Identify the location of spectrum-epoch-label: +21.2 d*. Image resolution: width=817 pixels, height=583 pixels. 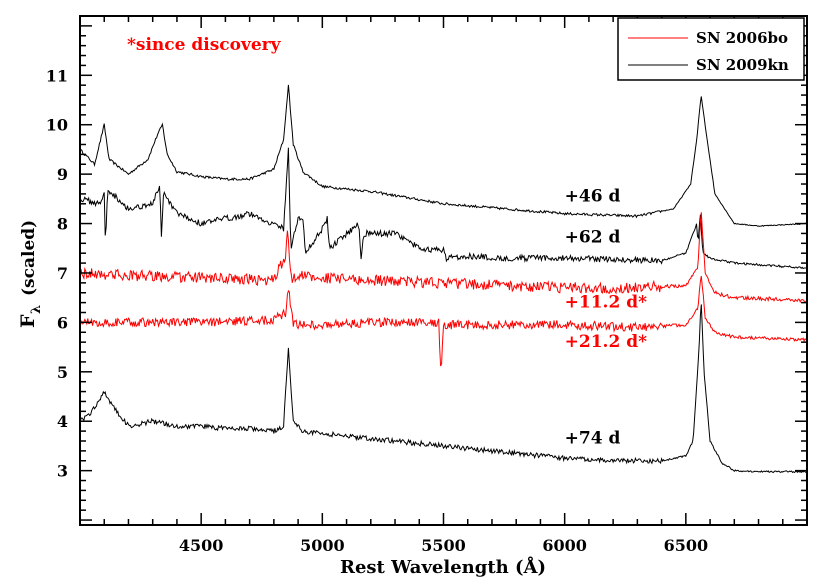
(606, 342).